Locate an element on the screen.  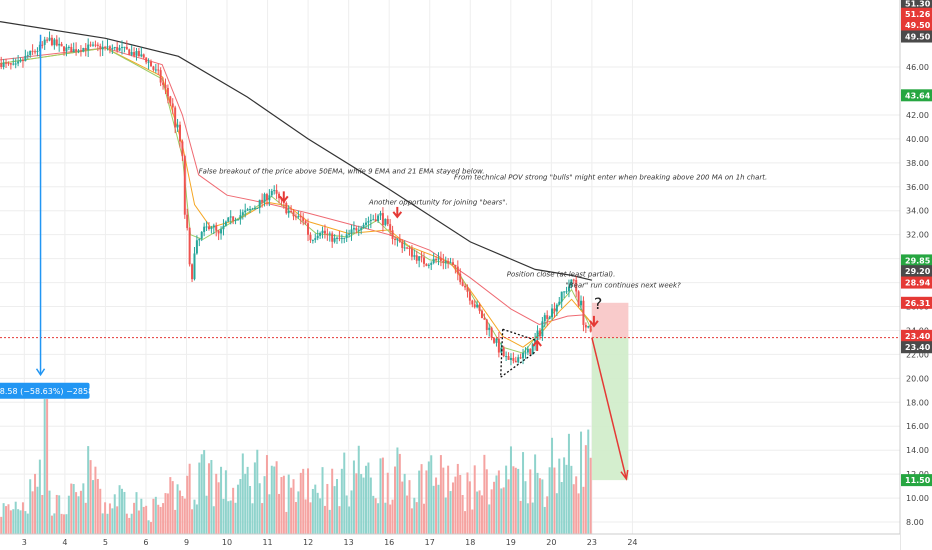
time-tick-label: 17 is located at coordinates (430, 542).